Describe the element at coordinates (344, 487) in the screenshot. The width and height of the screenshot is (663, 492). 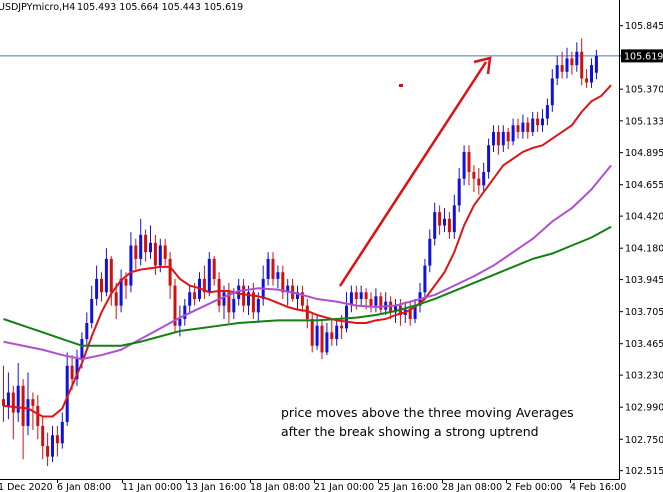
I see `x-tick-label: 21 Jan 00:00` at that location.